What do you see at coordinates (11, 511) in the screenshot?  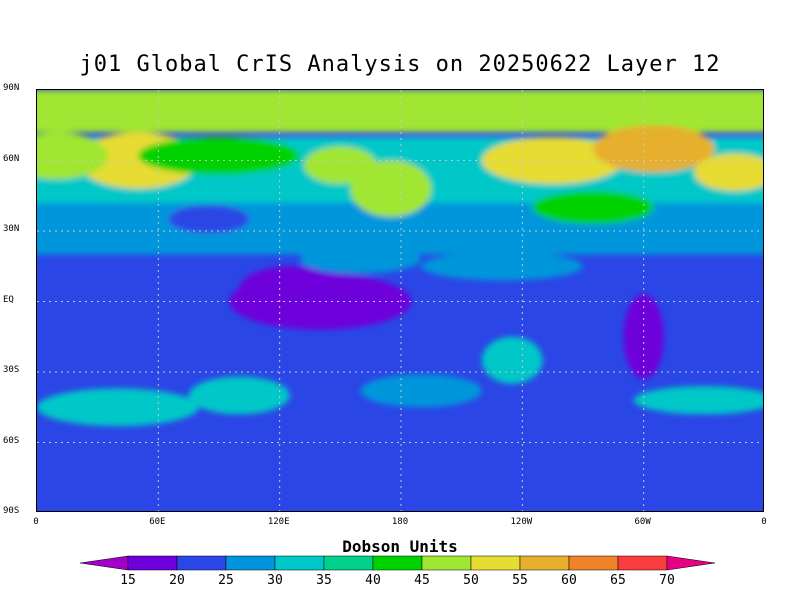 I see `y-tick-label: 90S` at bounding box center [11, 511].